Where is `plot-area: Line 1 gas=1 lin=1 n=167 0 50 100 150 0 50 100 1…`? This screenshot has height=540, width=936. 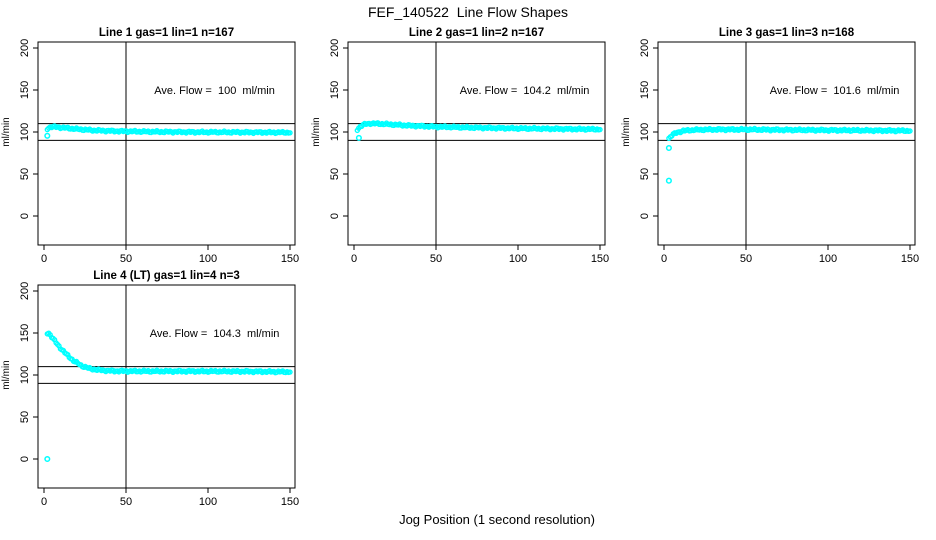
plot-area: Line 1 gas=1 lin=1 n=167 0 50 100 150 0 50 100 1… is located at coordinates (150, 146).